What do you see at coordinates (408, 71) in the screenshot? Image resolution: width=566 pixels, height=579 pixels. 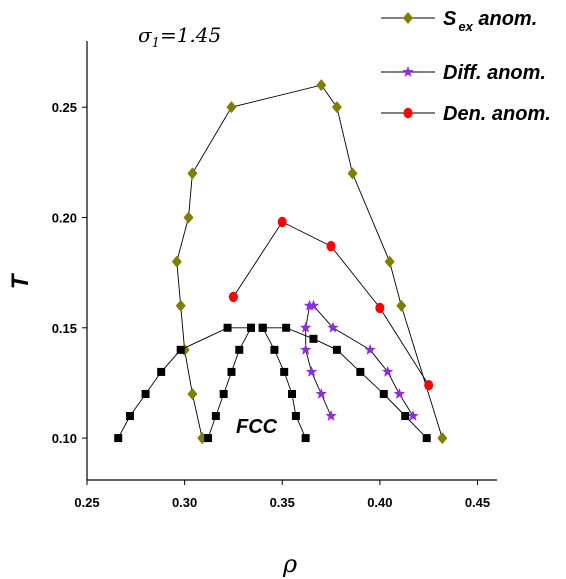 I see `legend-marker-star` at bounding box center [408, 71].